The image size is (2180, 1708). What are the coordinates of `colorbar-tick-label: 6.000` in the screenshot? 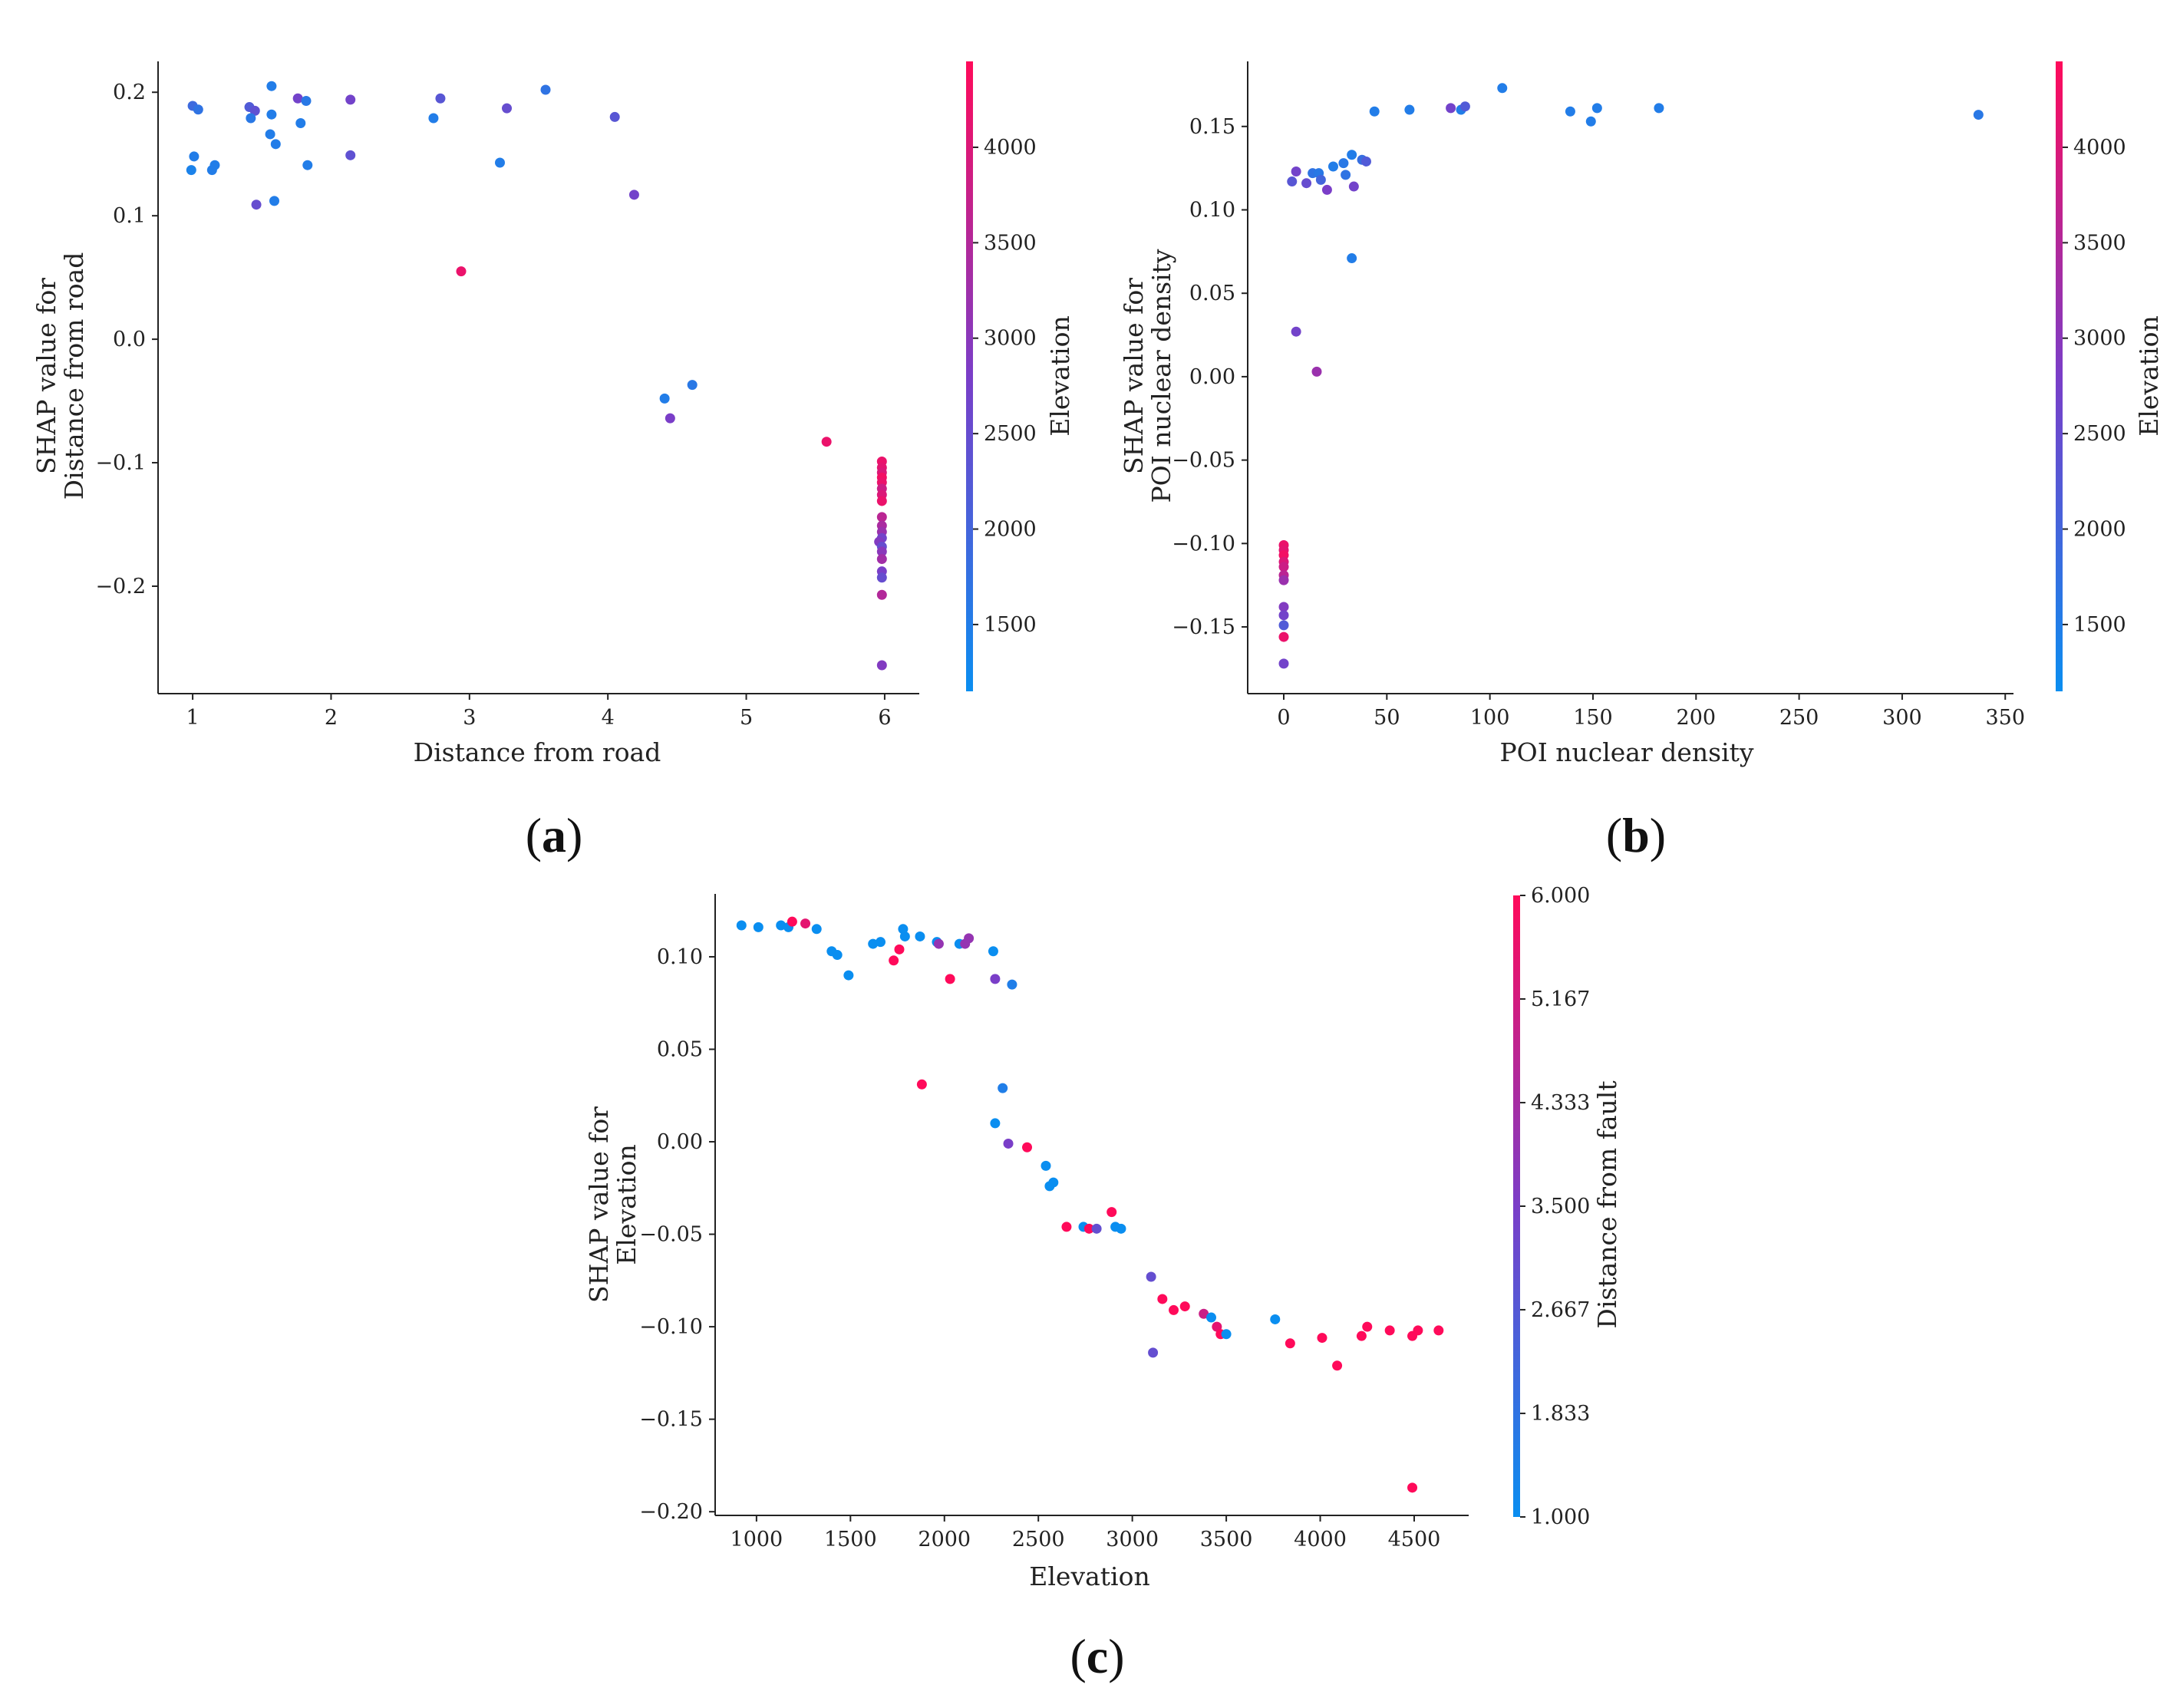 It's located at (1560, 896).